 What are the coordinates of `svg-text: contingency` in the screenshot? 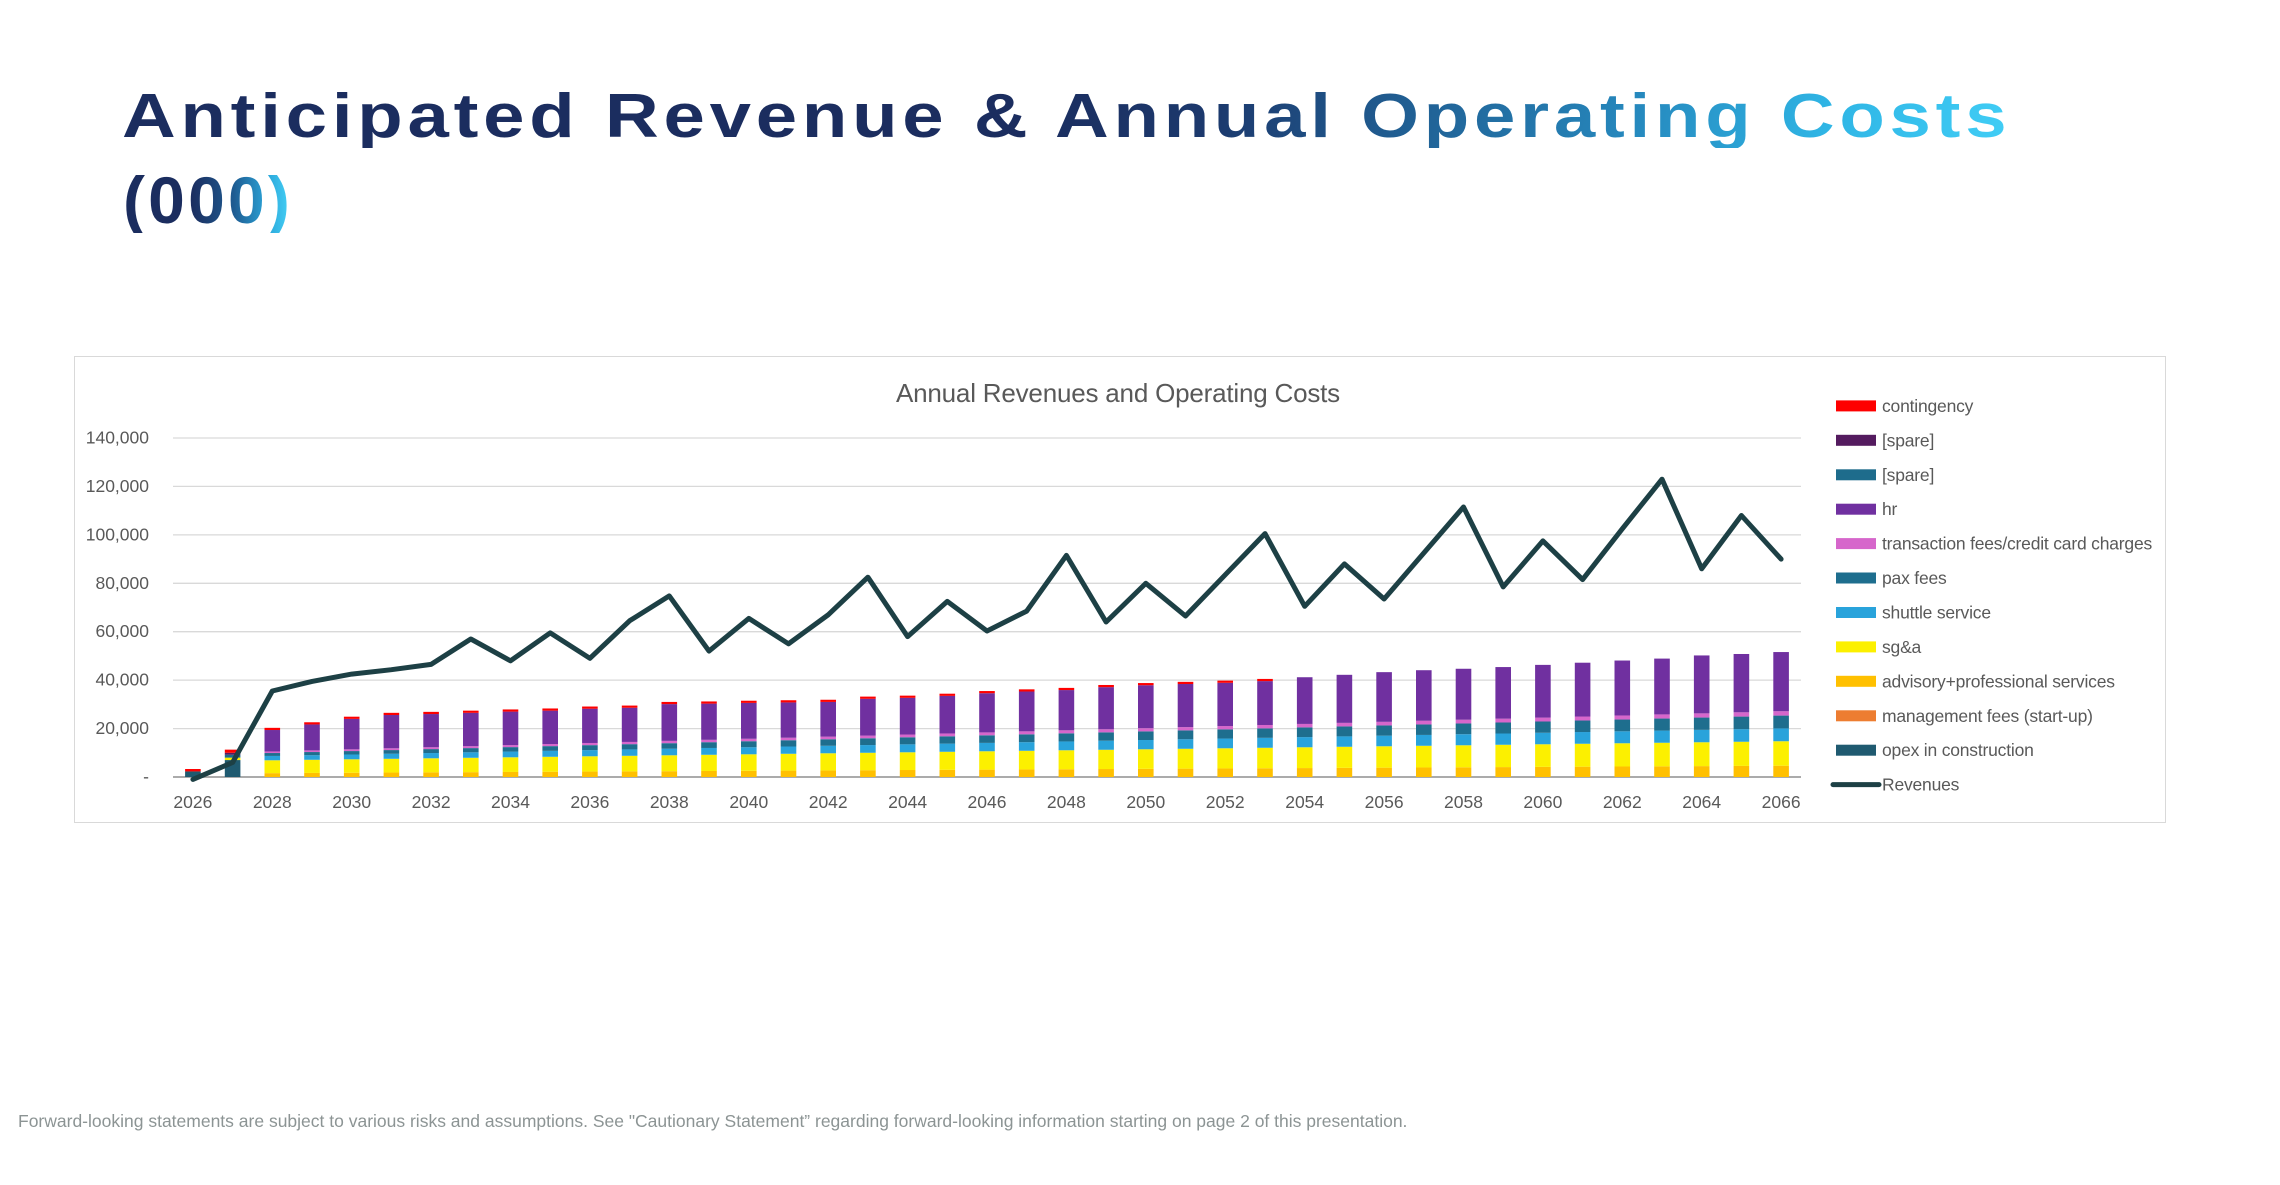 It's located at (1928, 406).